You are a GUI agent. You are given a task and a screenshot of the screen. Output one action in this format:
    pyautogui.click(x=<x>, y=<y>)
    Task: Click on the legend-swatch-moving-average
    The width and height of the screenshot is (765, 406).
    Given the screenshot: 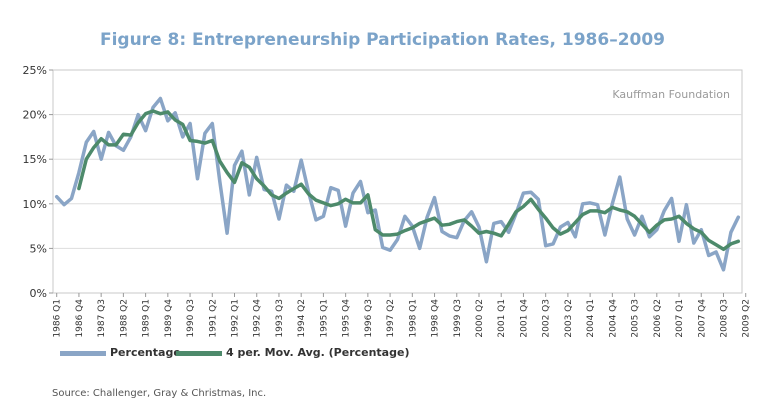 What is the action you would take?
    pyautogui.click(x=199, y=353)
    